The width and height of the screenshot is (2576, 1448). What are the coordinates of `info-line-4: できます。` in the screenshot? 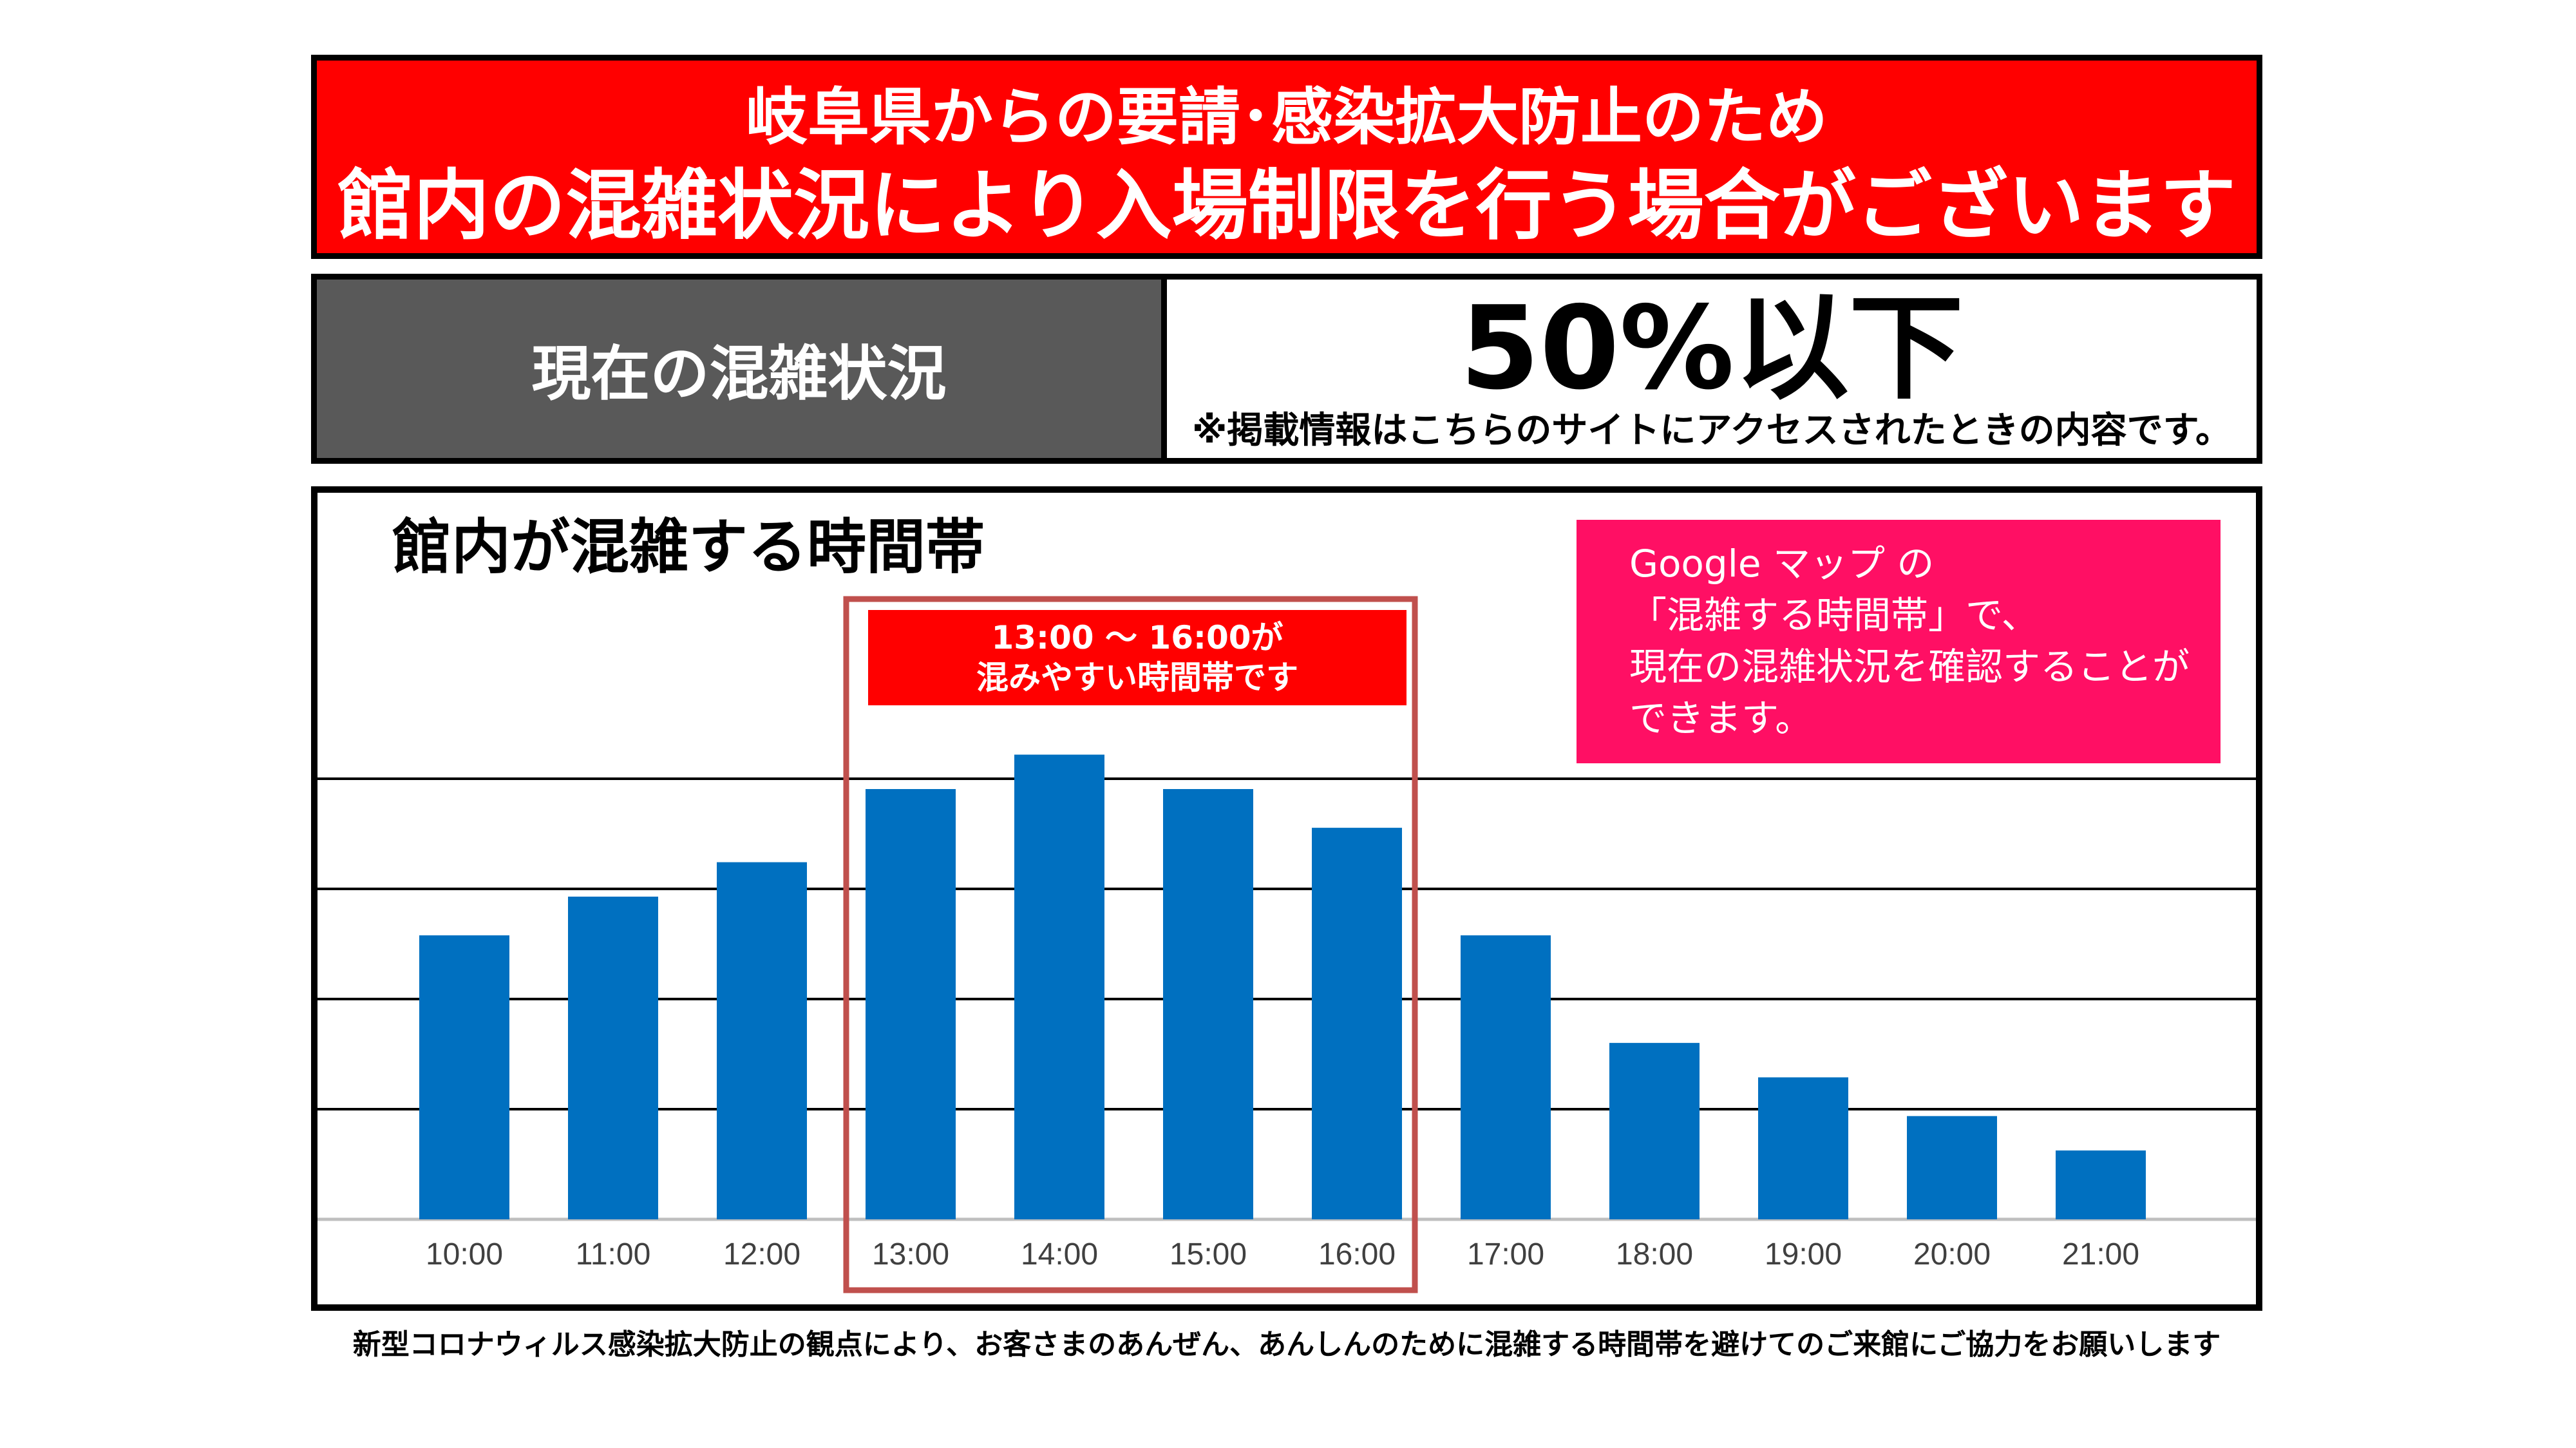 It's located at (1721, 718).